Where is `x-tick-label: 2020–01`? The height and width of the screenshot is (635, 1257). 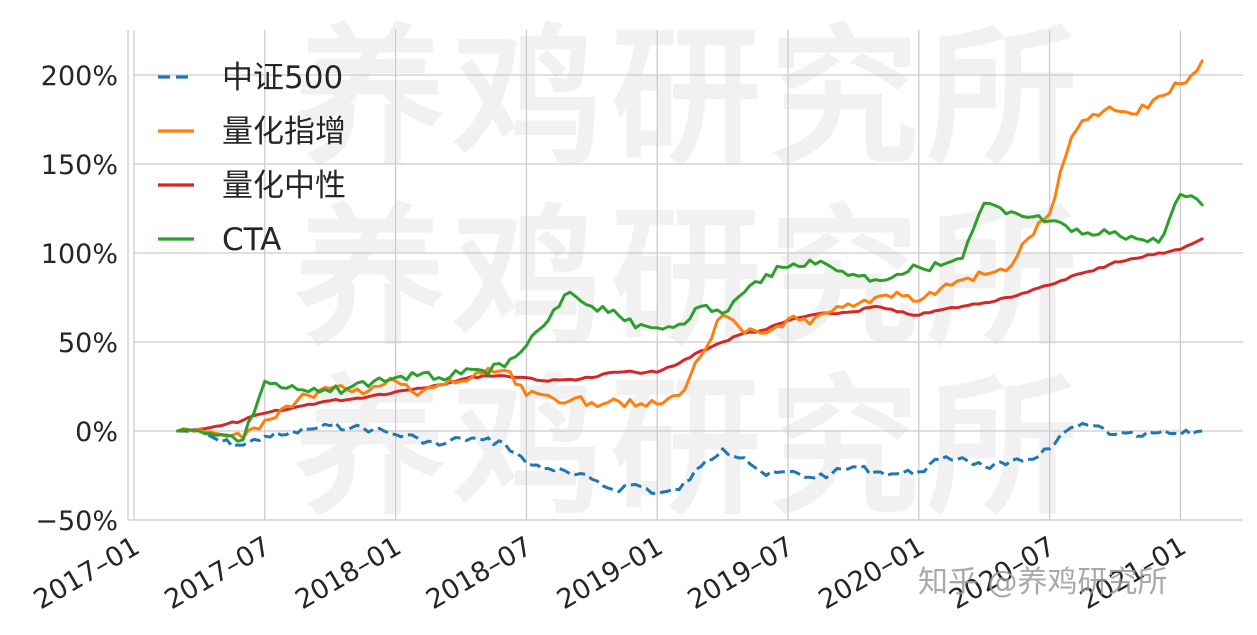
x-tick-label: 2020–01 is located at coordinates (871, 573).